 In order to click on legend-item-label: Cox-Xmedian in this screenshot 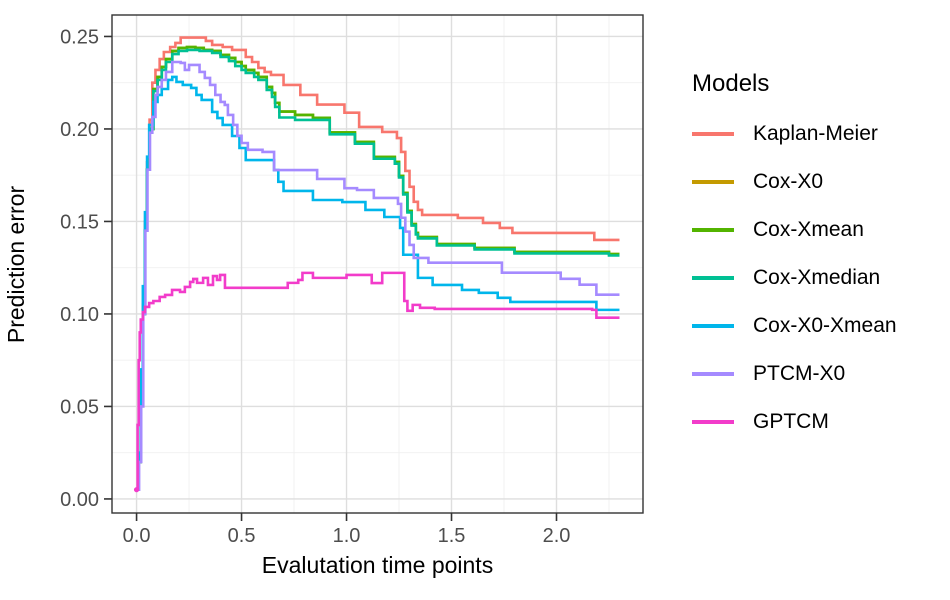, I will do `click(817, 277)`.